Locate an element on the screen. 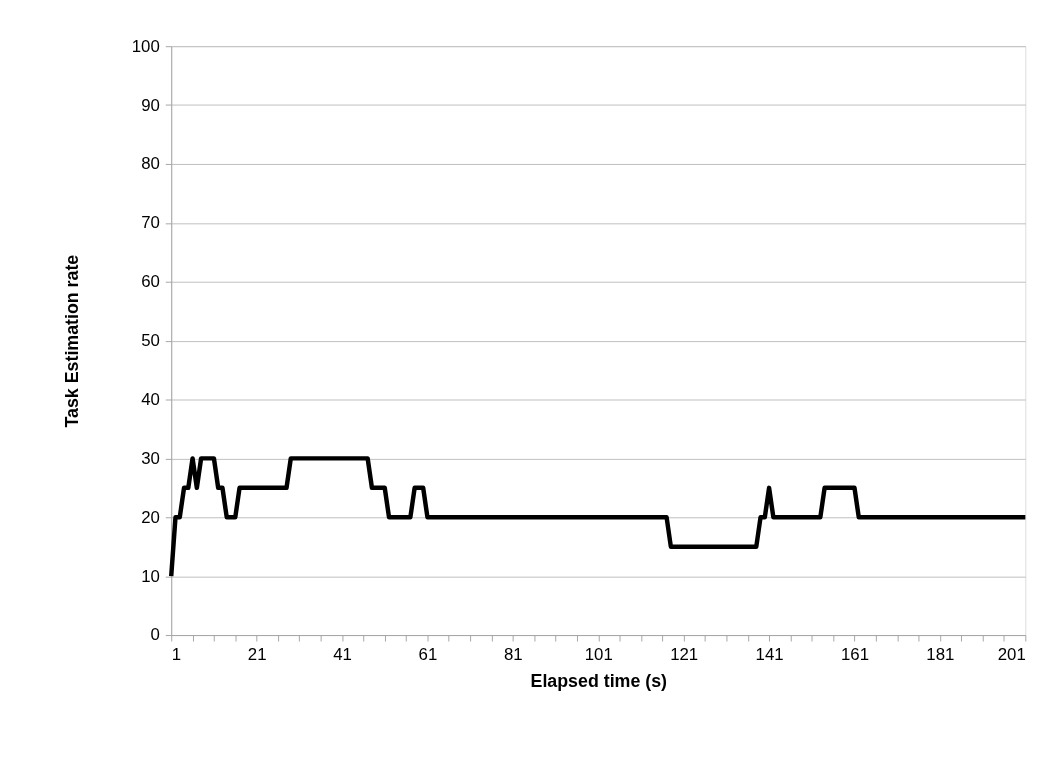 This screenshot has height=761, width=1056. y-tick-label: 50 is located at coordinates (150, 341).